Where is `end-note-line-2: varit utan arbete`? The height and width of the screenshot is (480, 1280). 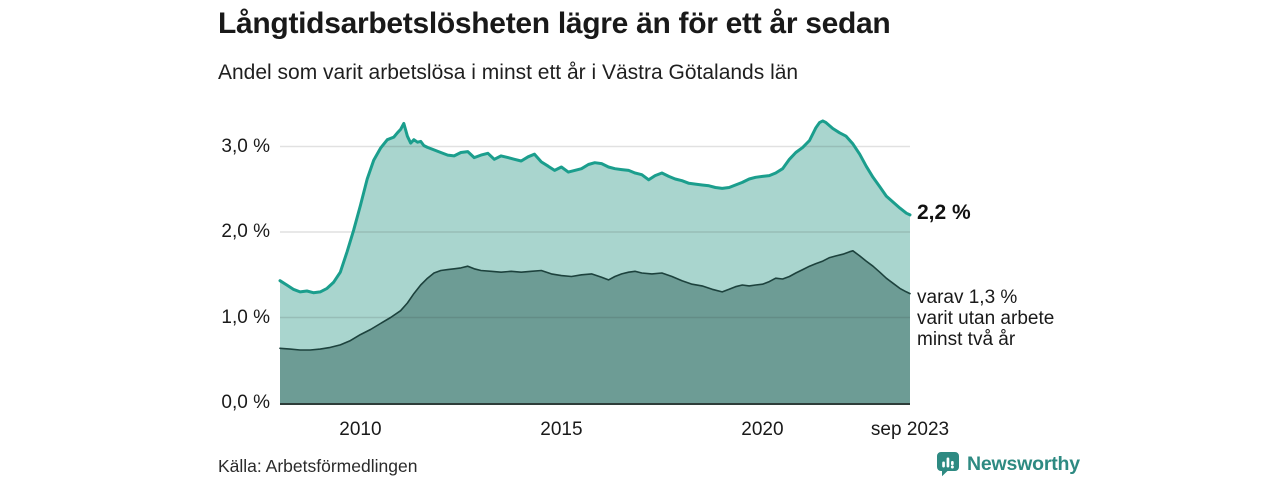
end-note-line-2: varit utan arbete is located at coordinates (986, 318).